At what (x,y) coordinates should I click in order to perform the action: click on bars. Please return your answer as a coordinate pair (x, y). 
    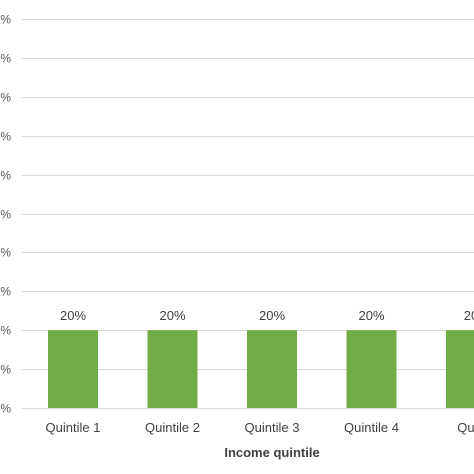
    Looking at the image, I should click on (261, 369).